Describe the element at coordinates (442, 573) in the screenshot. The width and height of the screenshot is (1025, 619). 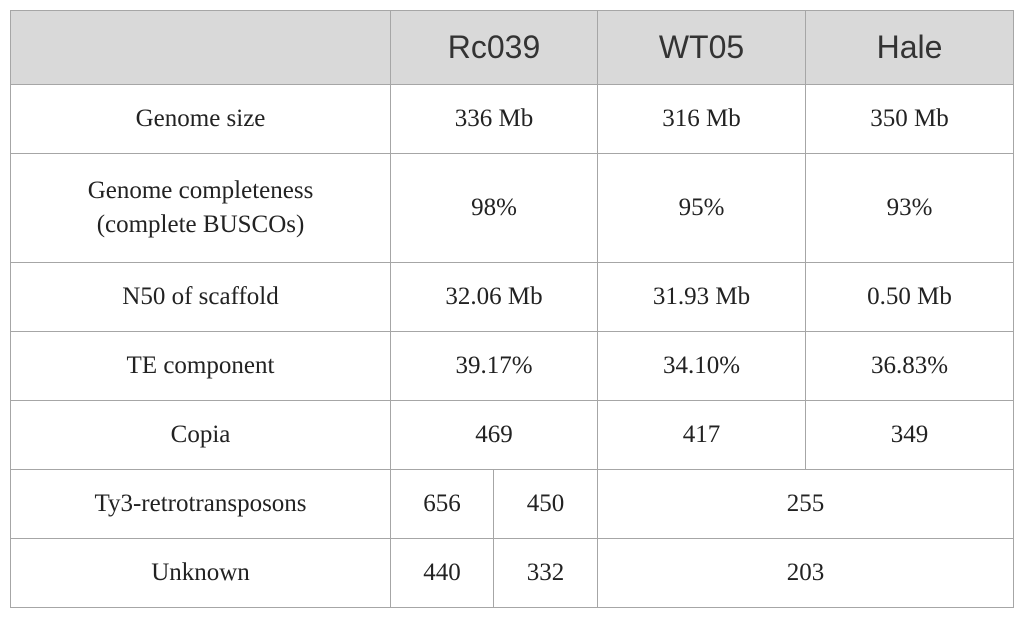
I see `cell: 440` at that location.